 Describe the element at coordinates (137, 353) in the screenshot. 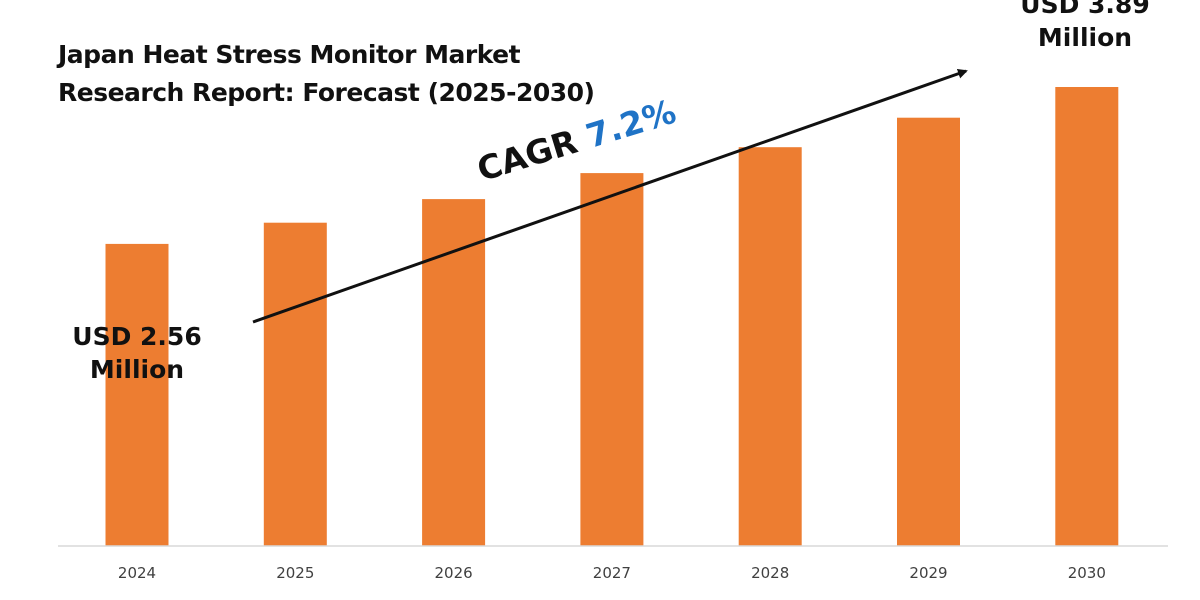

I see `start-value-callout: USD 2.56 Million` at that location.